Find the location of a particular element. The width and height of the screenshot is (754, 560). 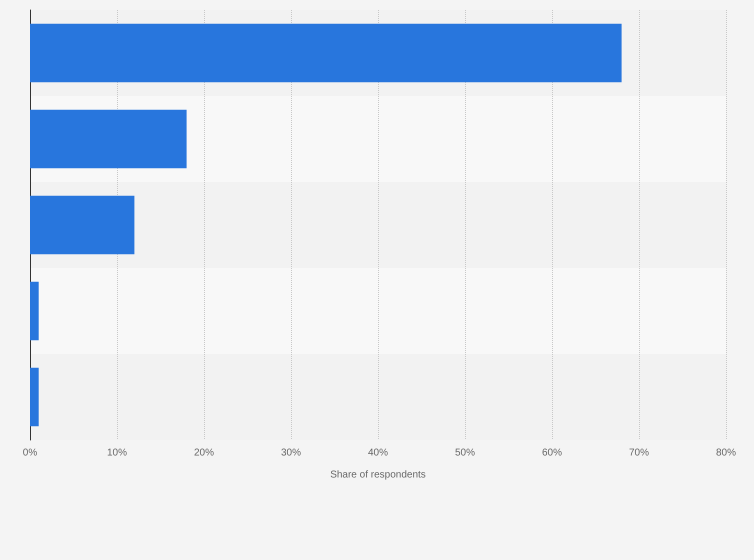

x-tick-label: 20% is located at coordinates (204, 453).